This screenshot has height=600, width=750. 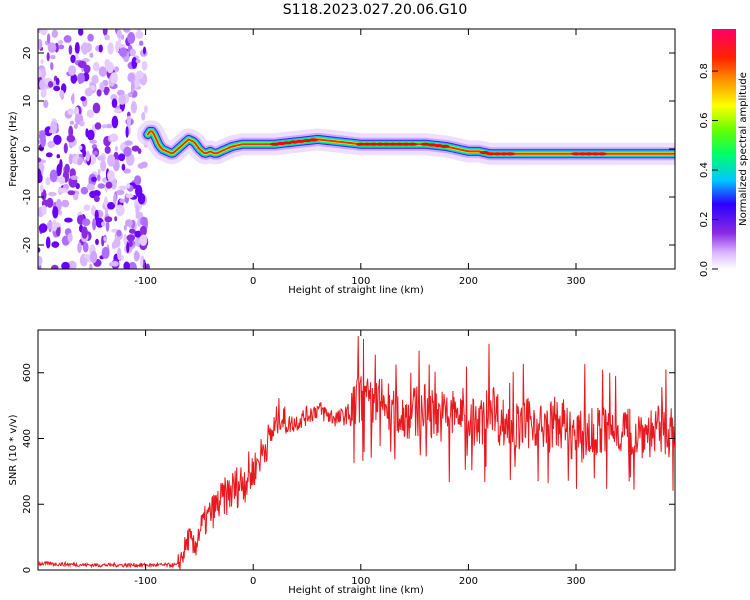 What do you see at coordinates (360, 281) in the screenshot?
I see `x-tick-label: 100` at bounding box center [360, 281].